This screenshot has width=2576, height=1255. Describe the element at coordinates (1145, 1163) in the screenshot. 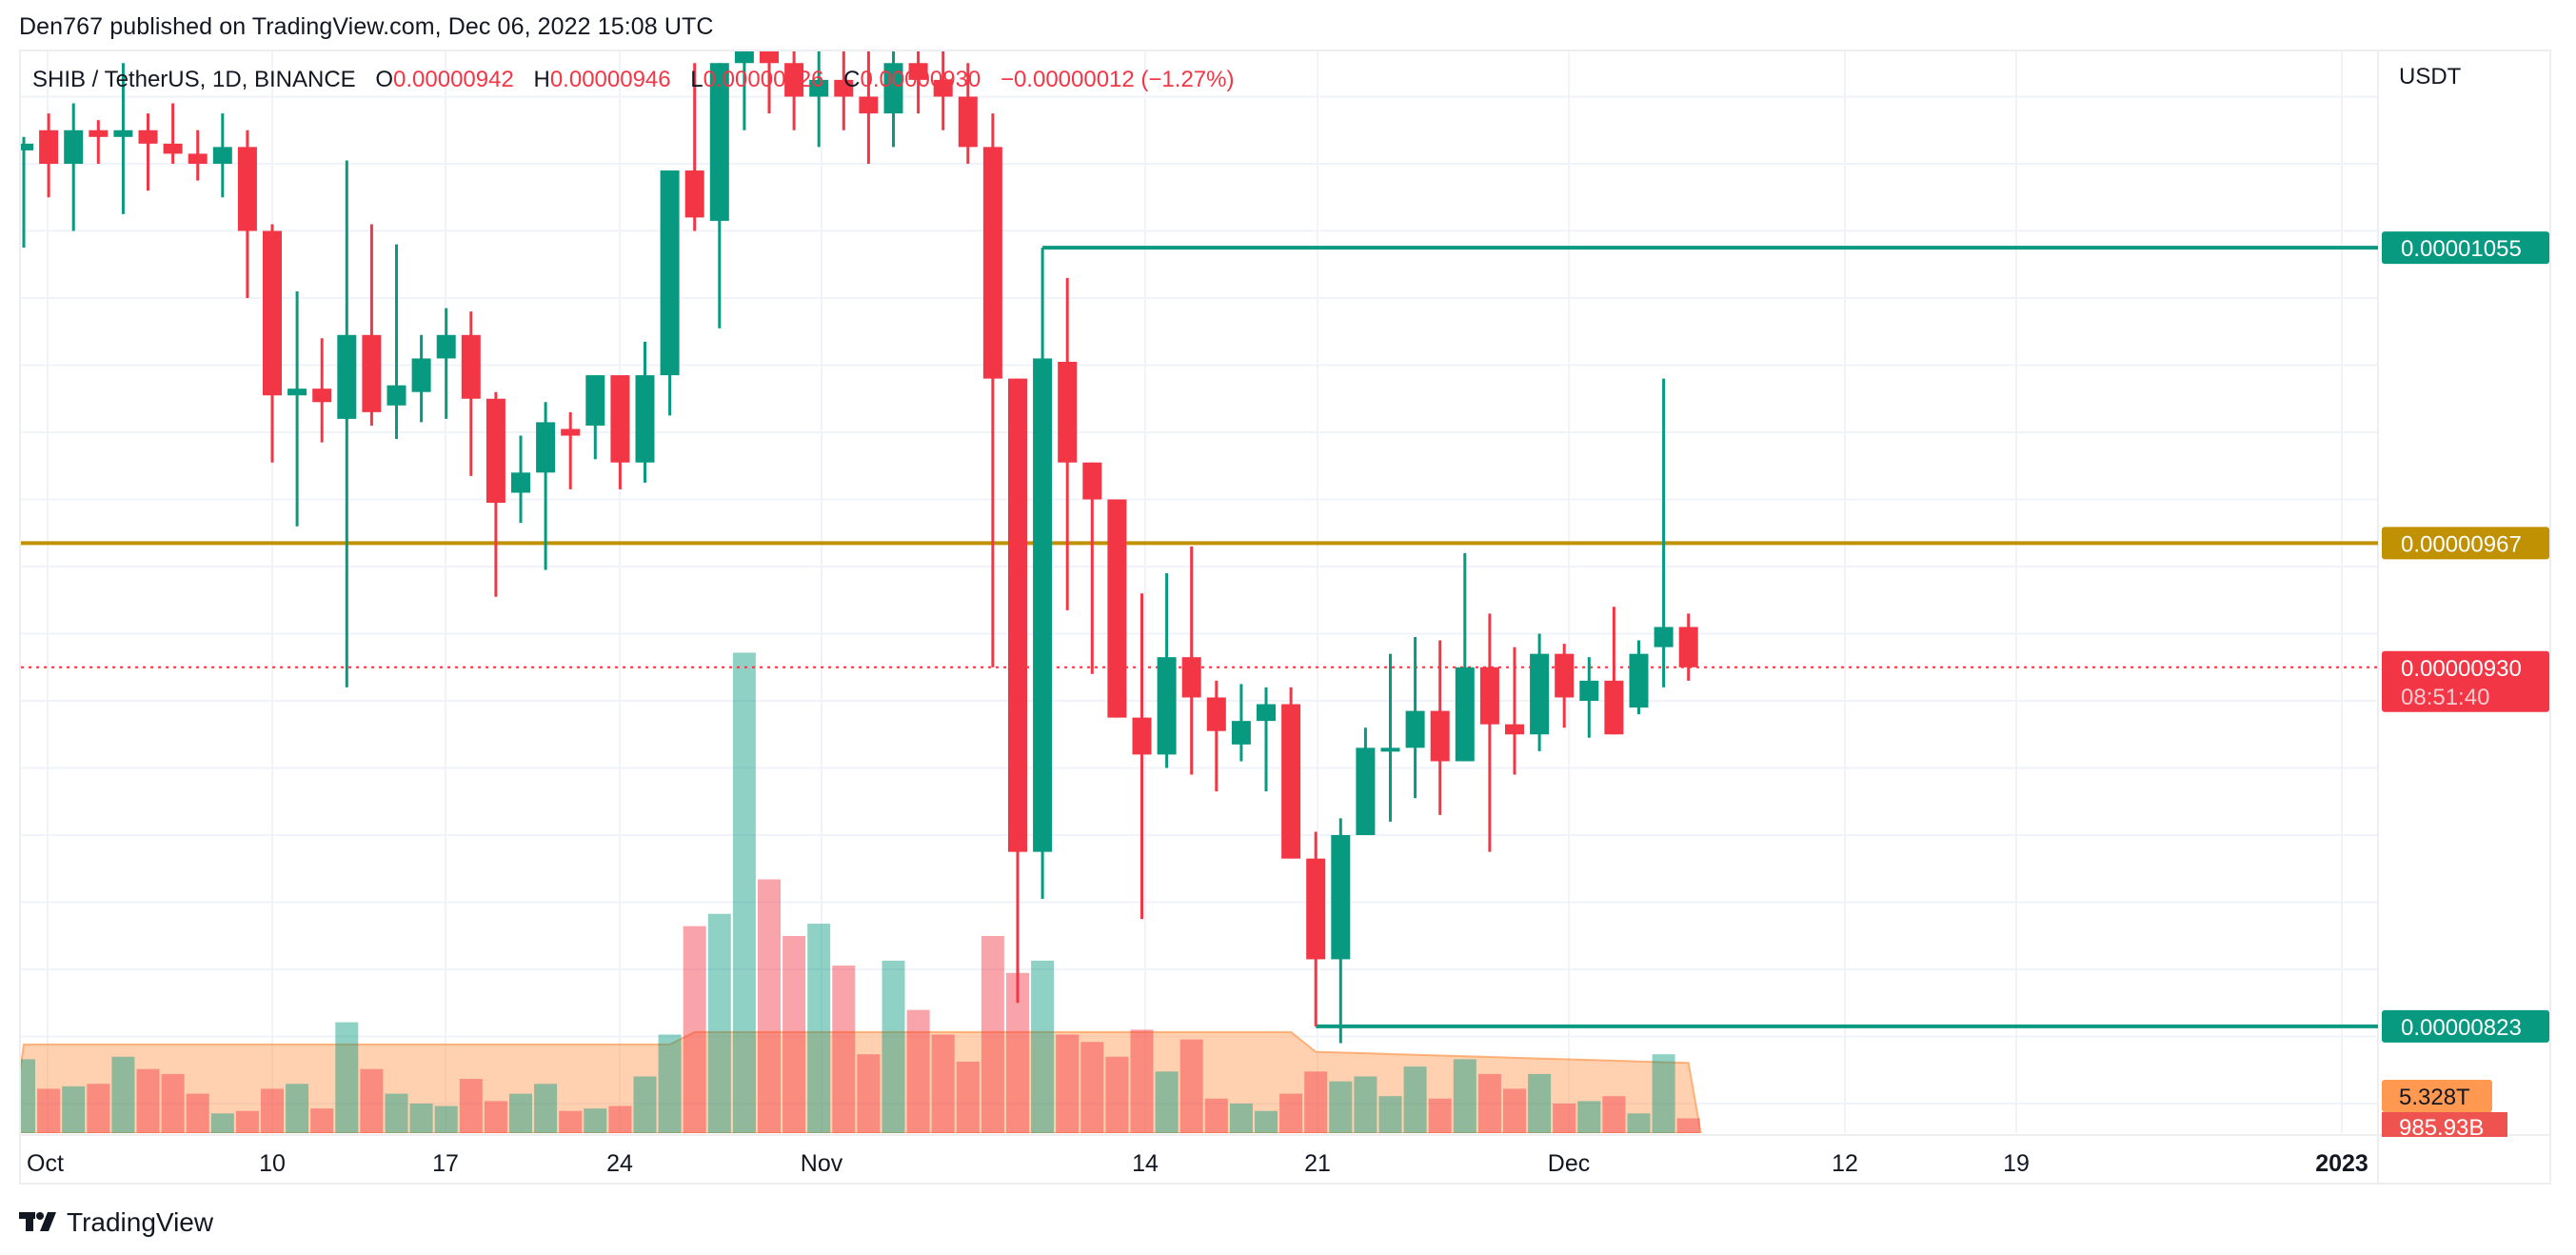

I see `time-tick: 14` at that location.